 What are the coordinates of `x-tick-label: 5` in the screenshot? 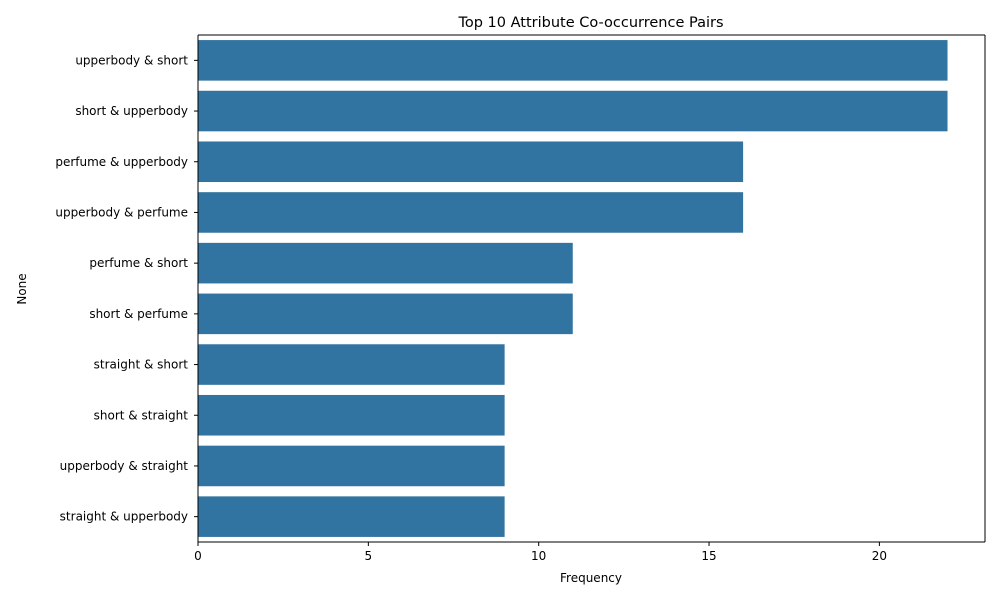 It's located at (369, 556).